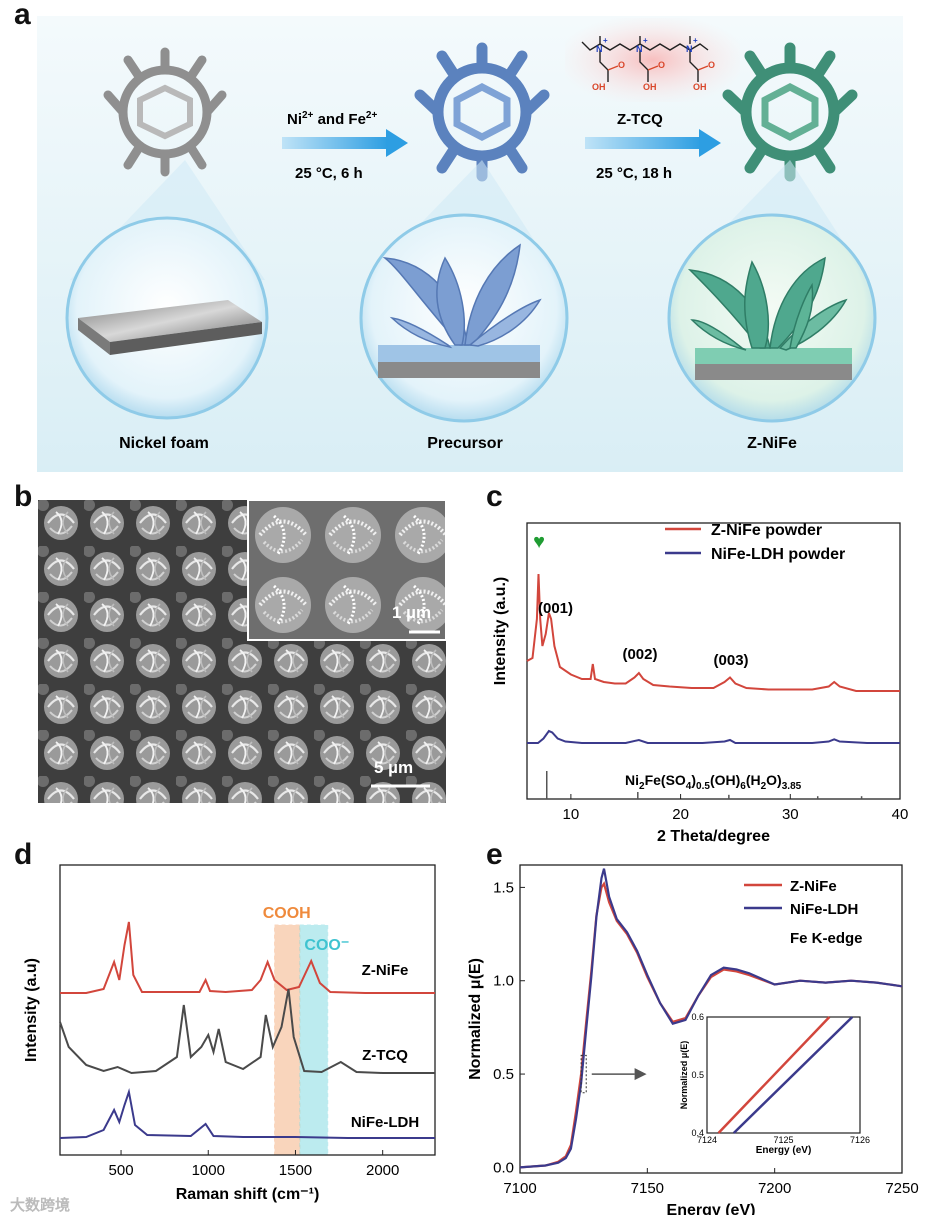  I want to click on panel-label-a: a, so click(22, 15).